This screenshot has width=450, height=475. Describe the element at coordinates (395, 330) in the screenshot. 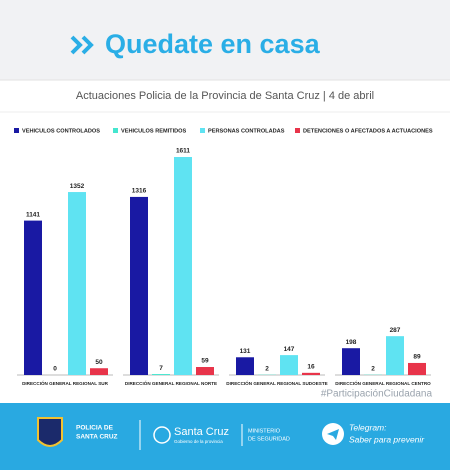

I see `data-label: 287` at that location.